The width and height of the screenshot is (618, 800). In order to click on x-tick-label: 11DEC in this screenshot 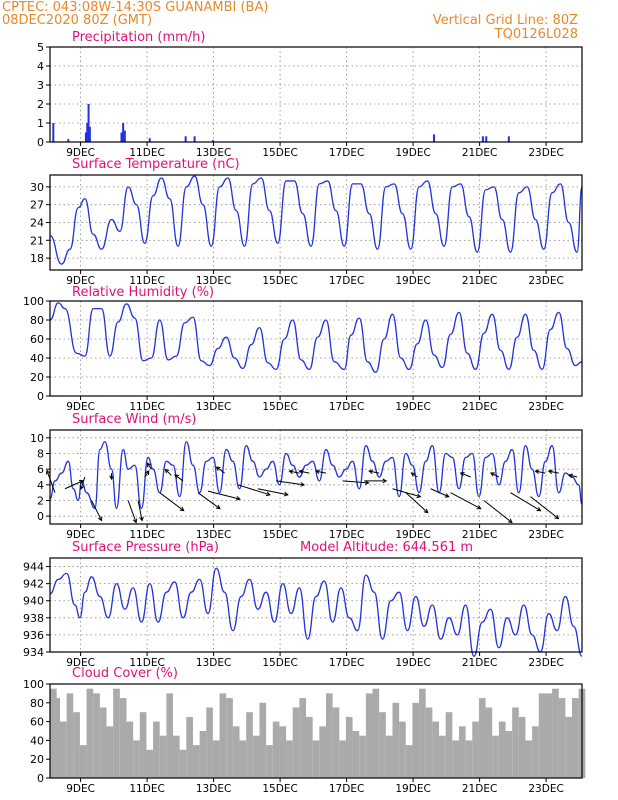, I will do `click(146, 789)`.